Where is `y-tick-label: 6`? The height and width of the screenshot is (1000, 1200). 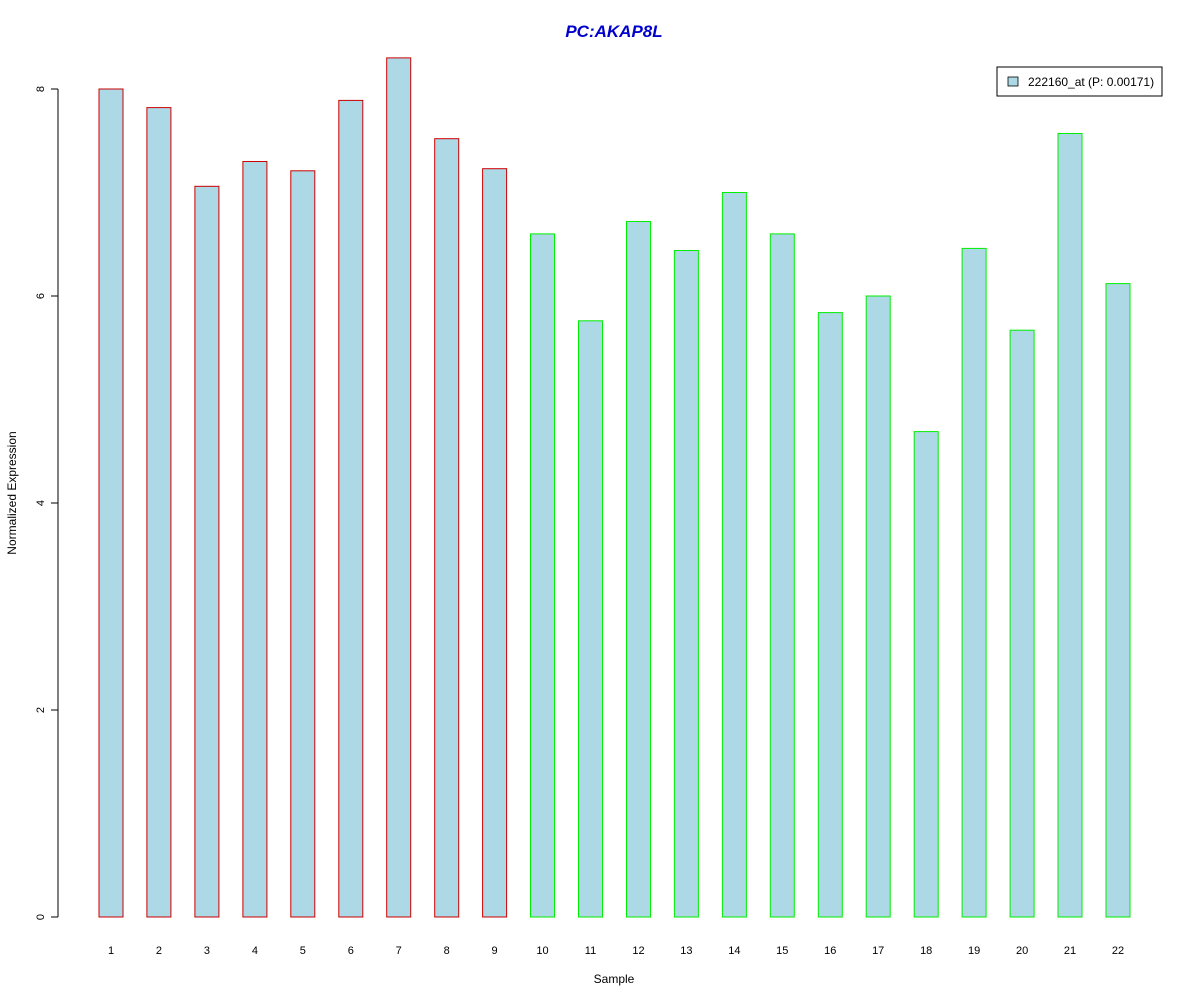 y-tick-label: 6 is located at coordinates (41, 296).